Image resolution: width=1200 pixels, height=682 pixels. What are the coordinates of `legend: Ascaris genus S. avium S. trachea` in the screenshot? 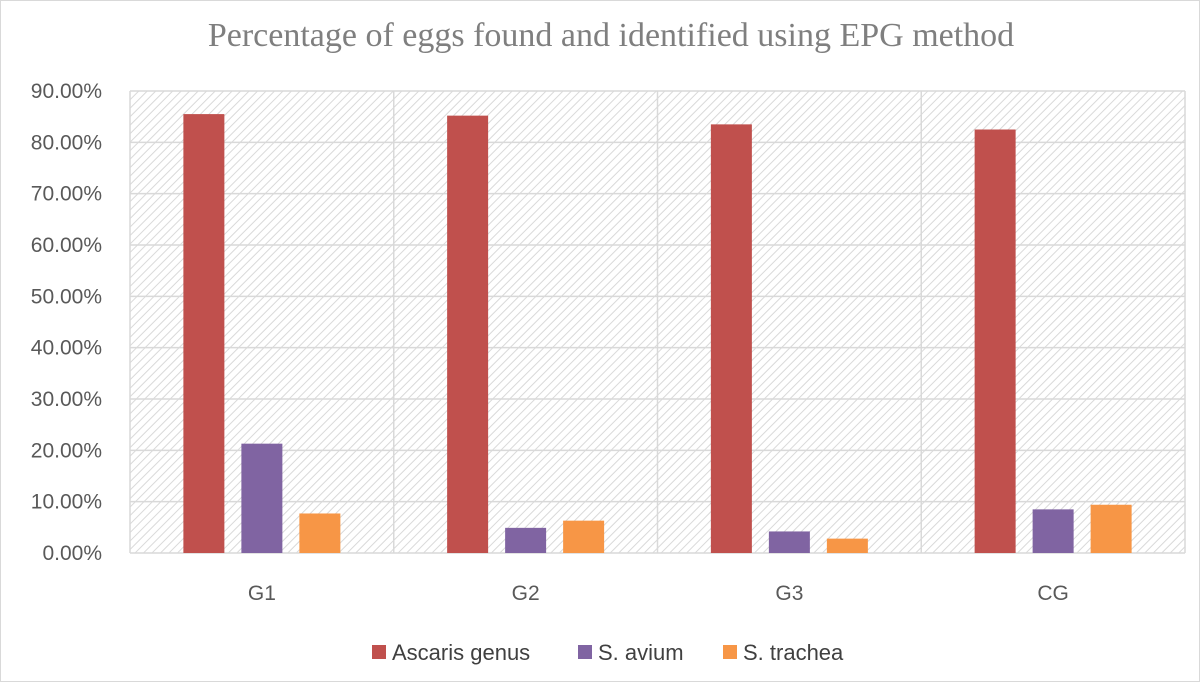 It's located at (608, 652).